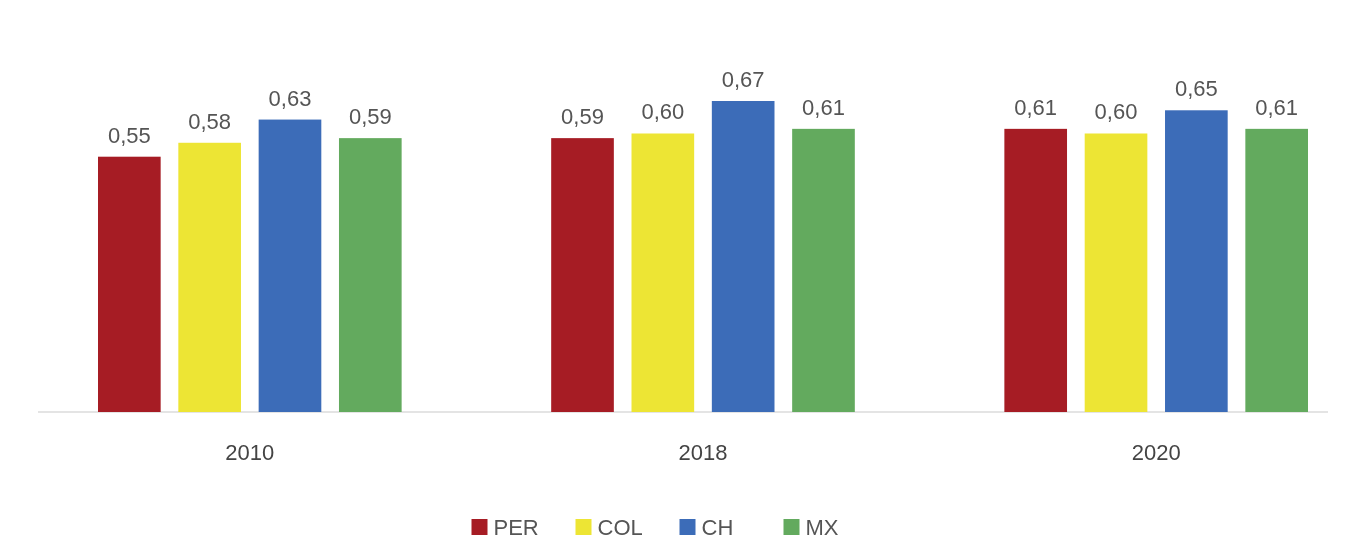 The width and height of the screenshot is (1359, 554). I want to click on legend-label: CH, so click(717, 527).